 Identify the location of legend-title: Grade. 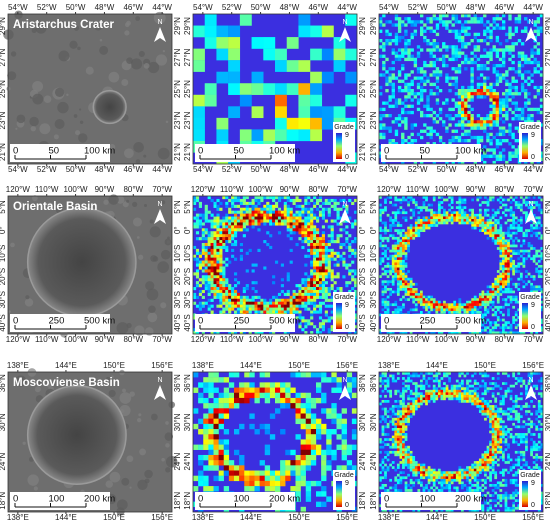
(530, 297).